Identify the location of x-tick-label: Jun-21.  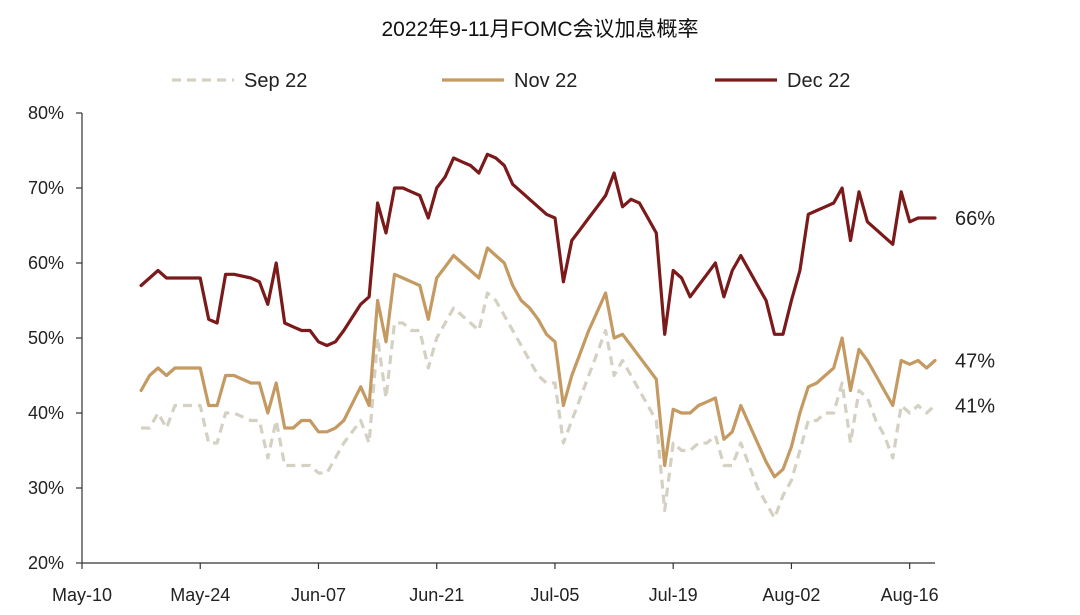
(436, 595).